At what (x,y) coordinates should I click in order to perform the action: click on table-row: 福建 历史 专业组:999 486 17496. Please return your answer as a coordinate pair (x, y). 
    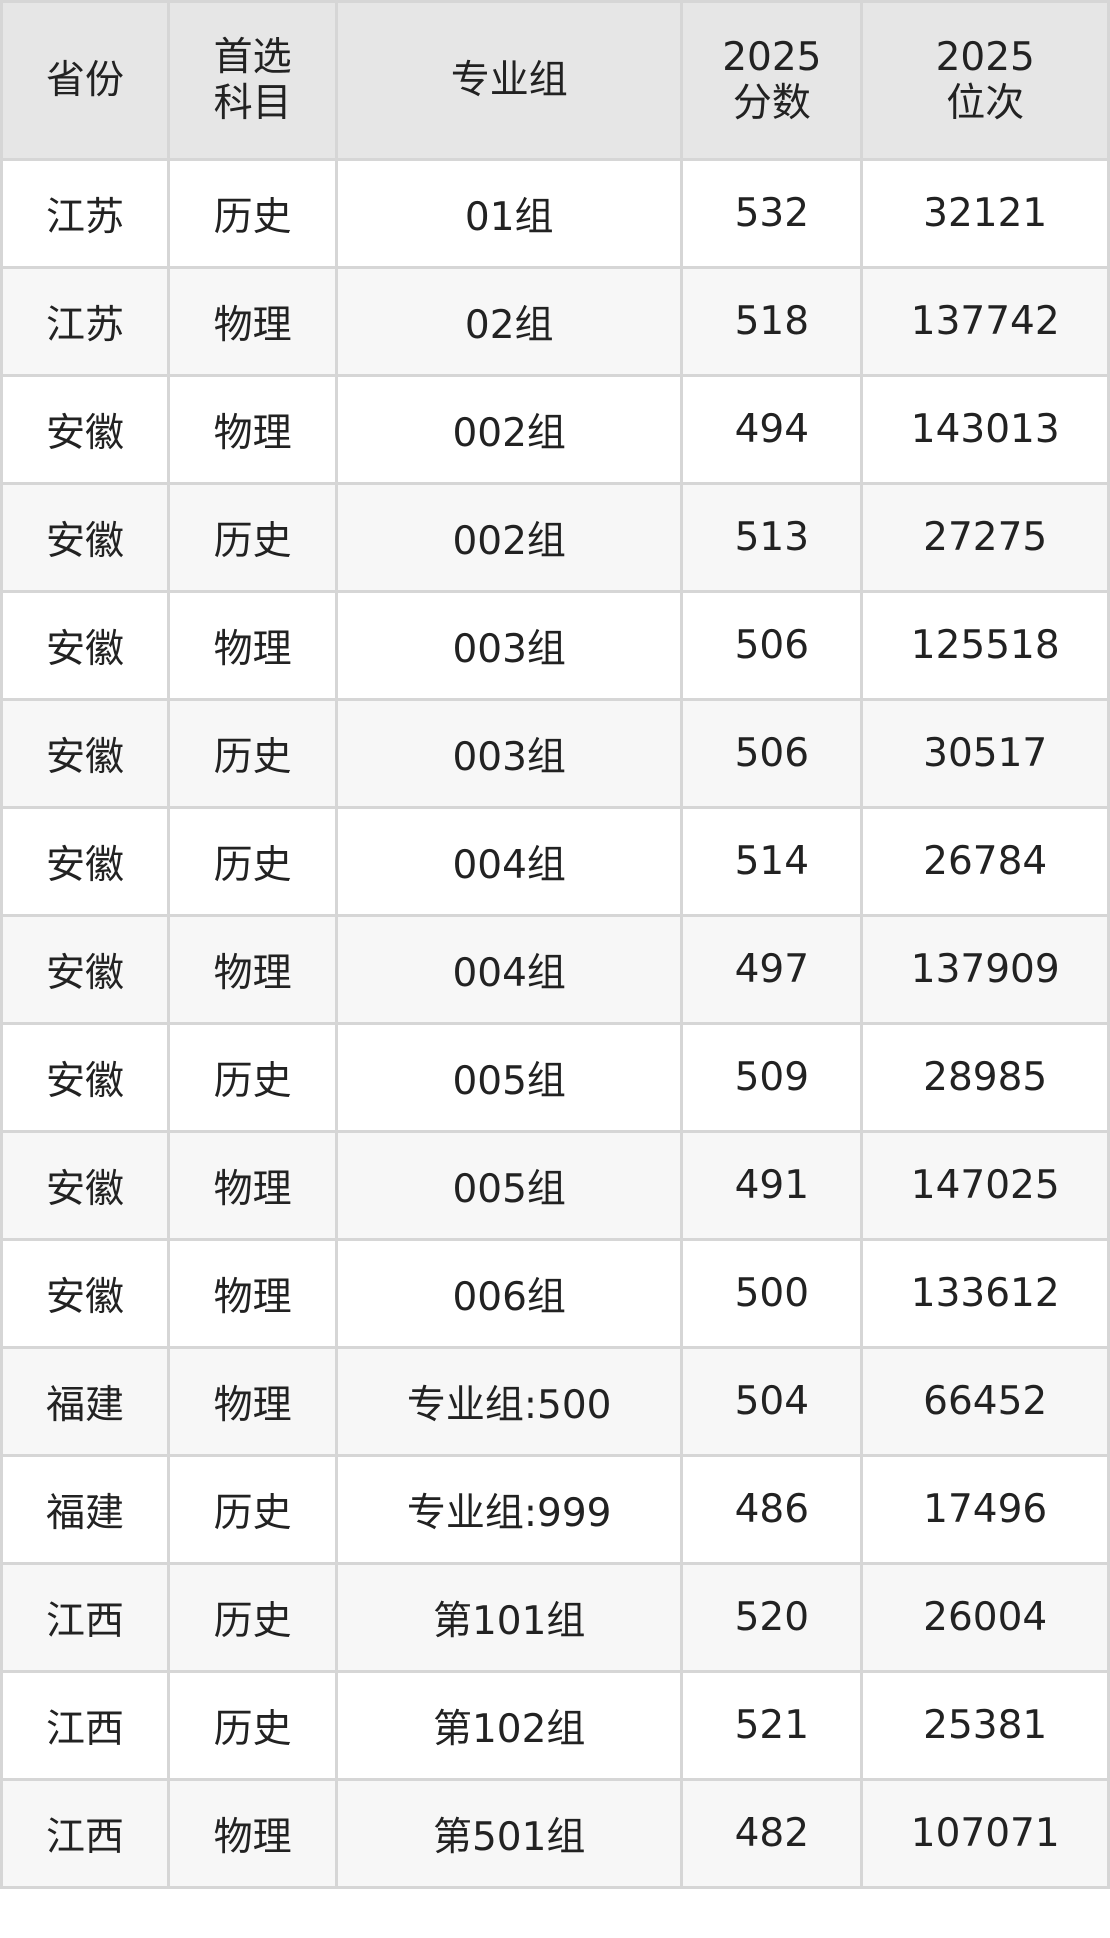
    Looking at the image, I should click on (555, 1509).